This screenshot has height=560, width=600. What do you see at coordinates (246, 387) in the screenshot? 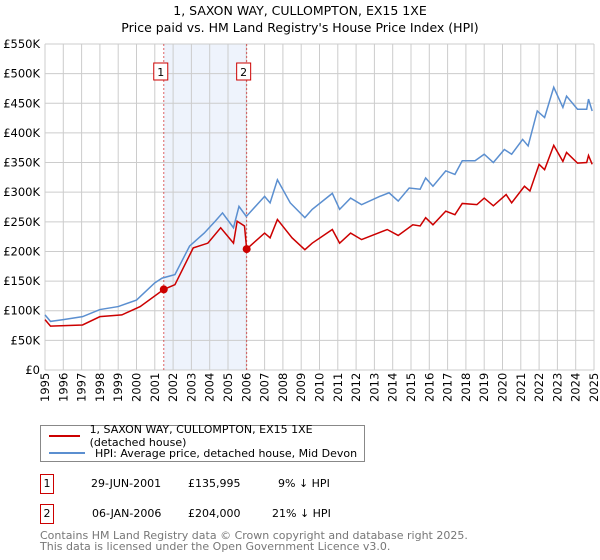
I see `x-tick-label: 2006` at bounding box center [246, 387].